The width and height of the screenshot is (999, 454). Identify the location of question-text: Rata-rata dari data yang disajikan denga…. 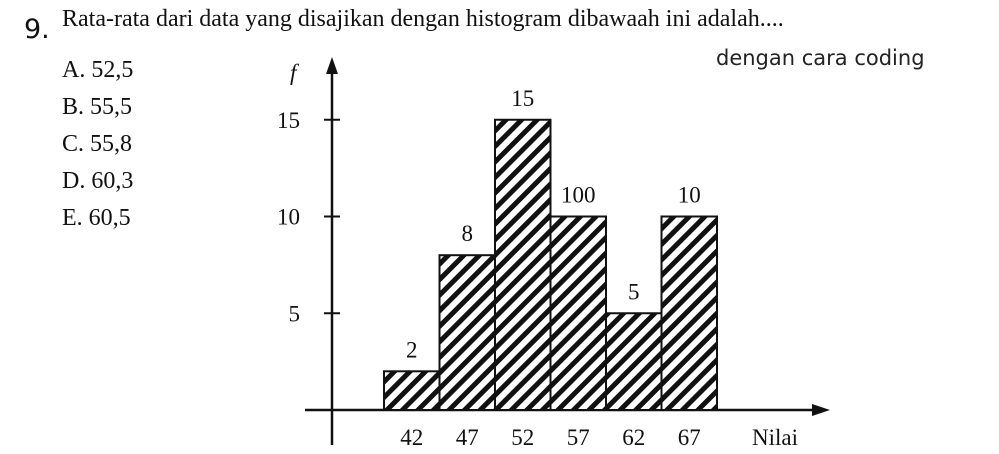
(423, 19).